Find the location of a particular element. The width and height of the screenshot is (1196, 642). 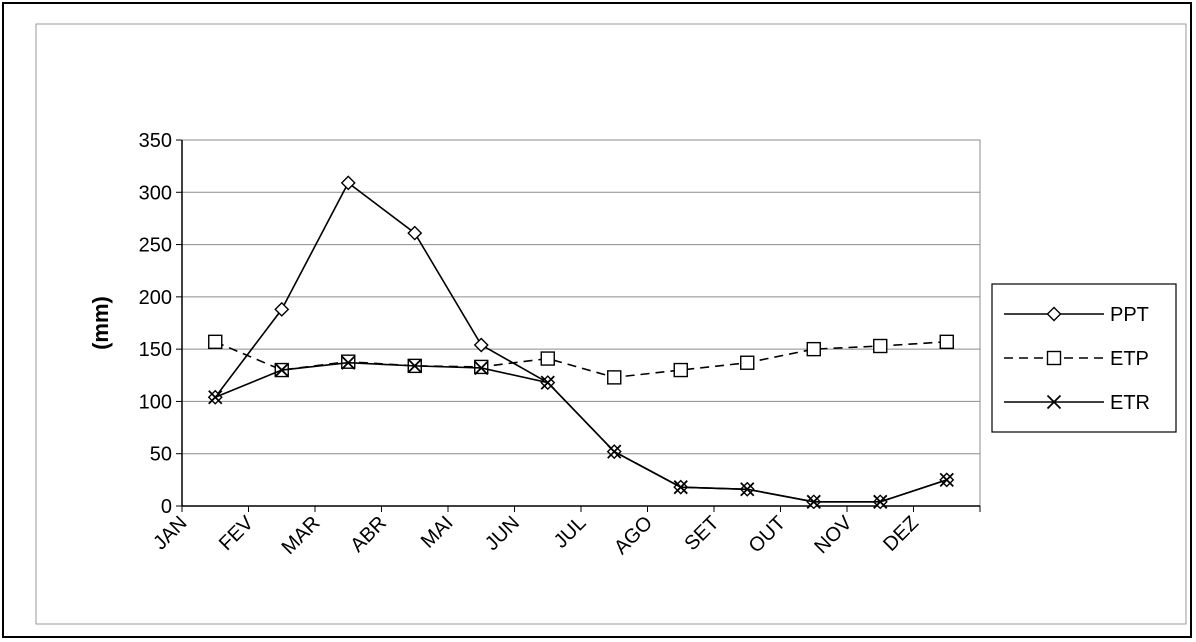

x-tick-label: SET is located at coordinates (701, 533).